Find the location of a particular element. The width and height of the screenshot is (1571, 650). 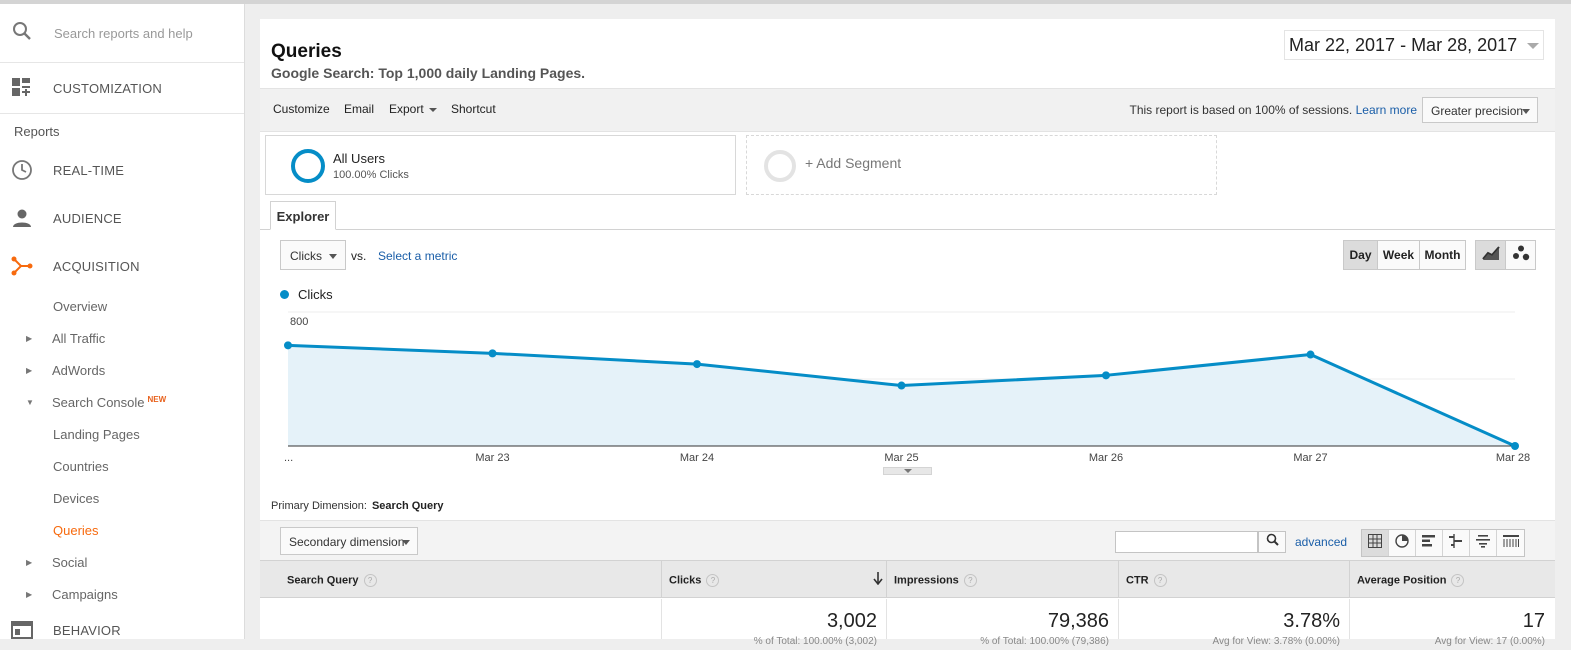

sidebar-subitem-queries: Queries is located at coordinates (122, 530).